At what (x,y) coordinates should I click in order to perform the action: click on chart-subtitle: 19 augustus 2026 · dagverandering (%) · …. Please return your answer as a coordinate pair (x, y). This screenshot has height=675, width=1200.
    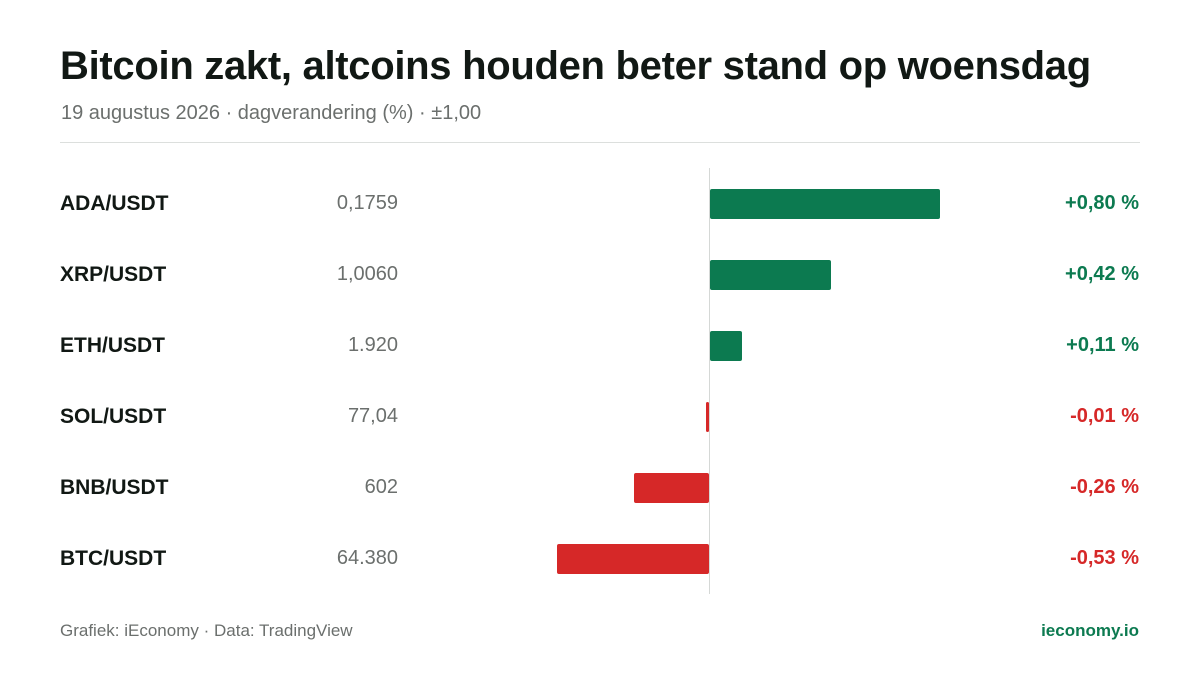
    Looking at the image, I should click on (271, 113).